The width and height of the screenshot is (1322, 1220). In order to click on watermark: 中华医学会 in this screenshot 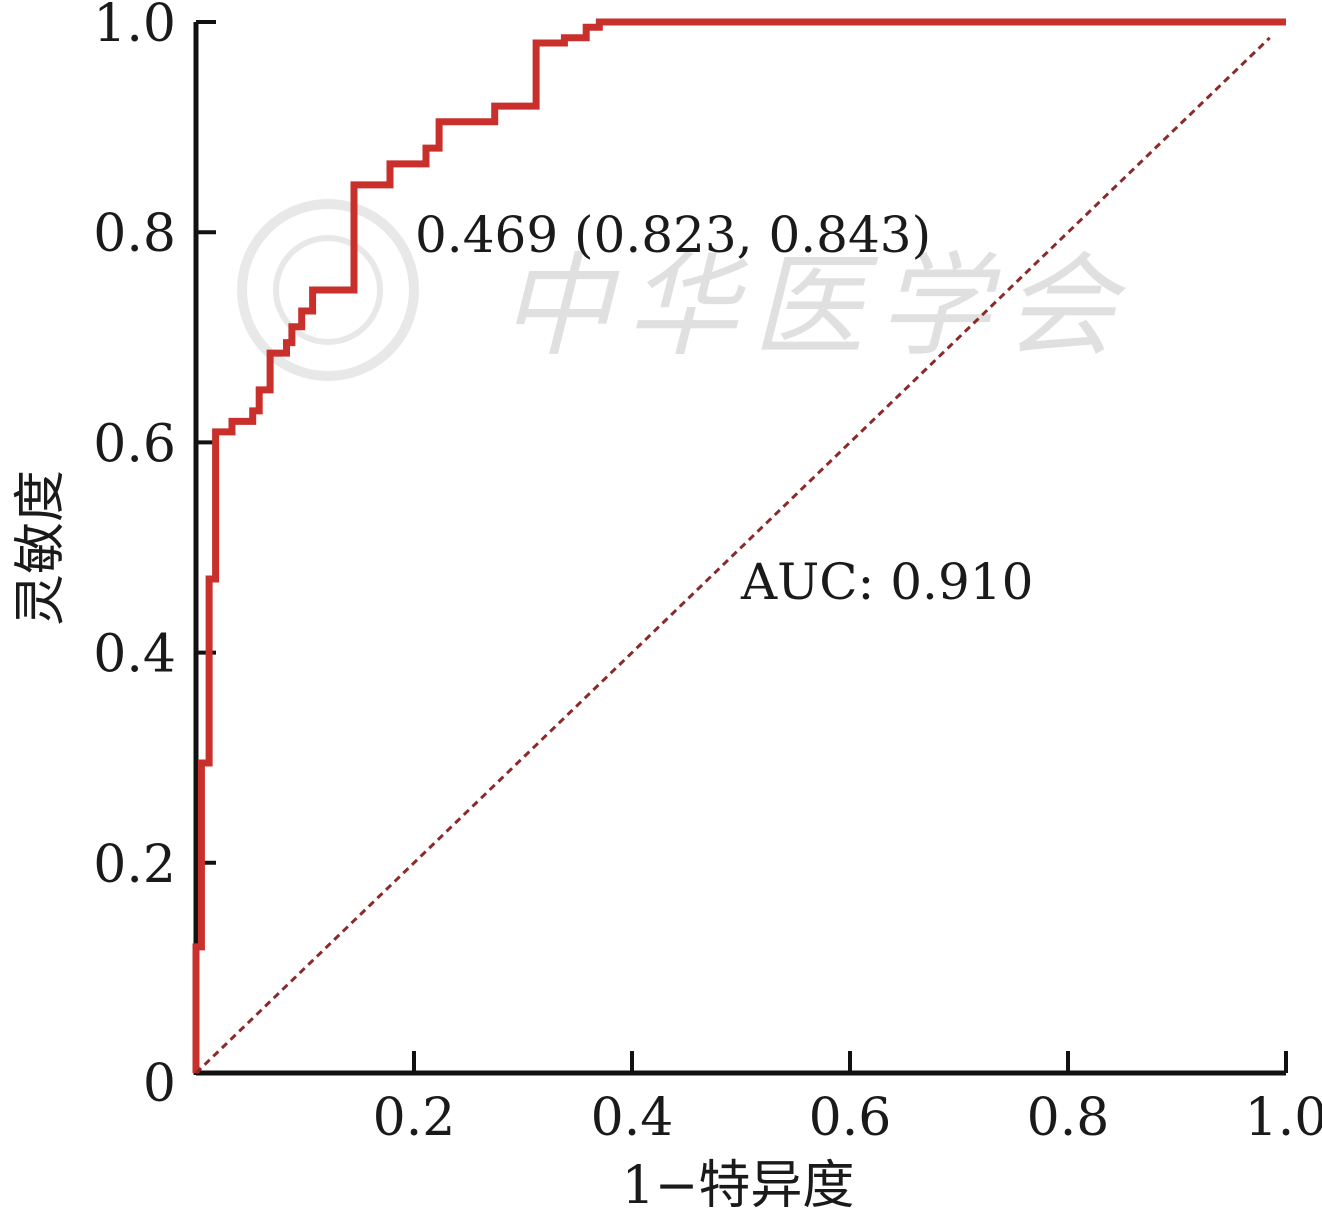, I will do `click(683, 290)`.